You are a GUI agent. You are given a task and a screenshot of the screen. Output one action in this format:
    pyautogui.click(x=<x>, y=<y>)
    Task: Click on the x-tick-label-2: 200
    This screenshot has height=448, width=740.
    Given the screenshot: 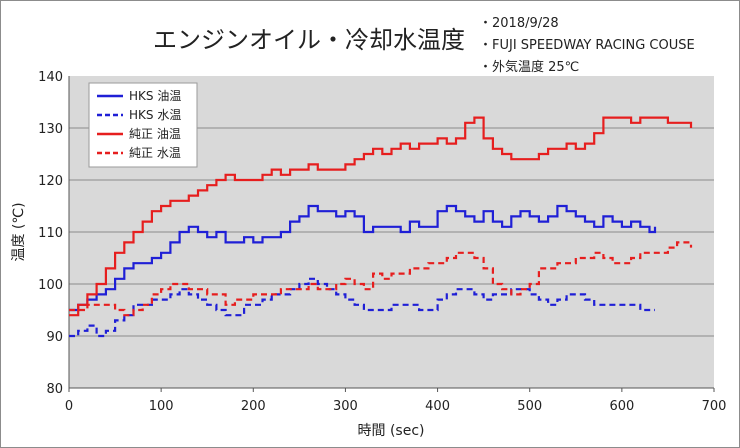 What is the action you would take?
    pyautogui.click(x=253, y=406)
    